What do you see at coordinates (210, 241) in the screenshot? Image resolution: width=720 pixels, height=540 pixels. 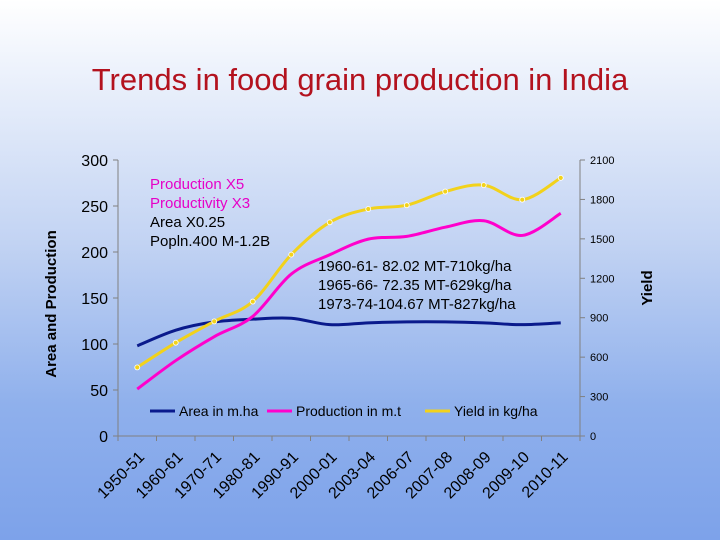 I see `population-note: Popln.400 M-1.2B` at bounding box center [210, 241].